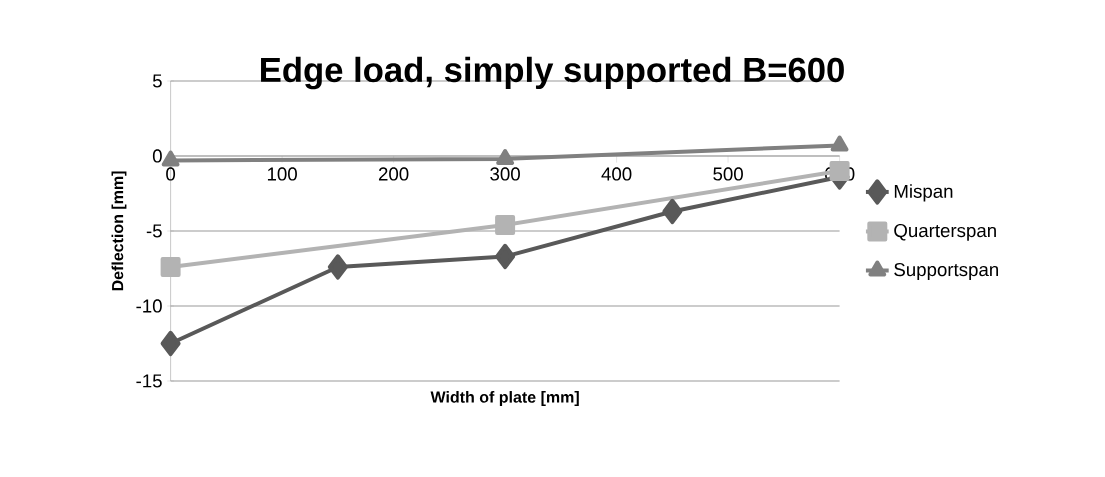  Describe the element at coordinates (393, 174) in the screenshot. I see `x-tick-label: 200` at that location.